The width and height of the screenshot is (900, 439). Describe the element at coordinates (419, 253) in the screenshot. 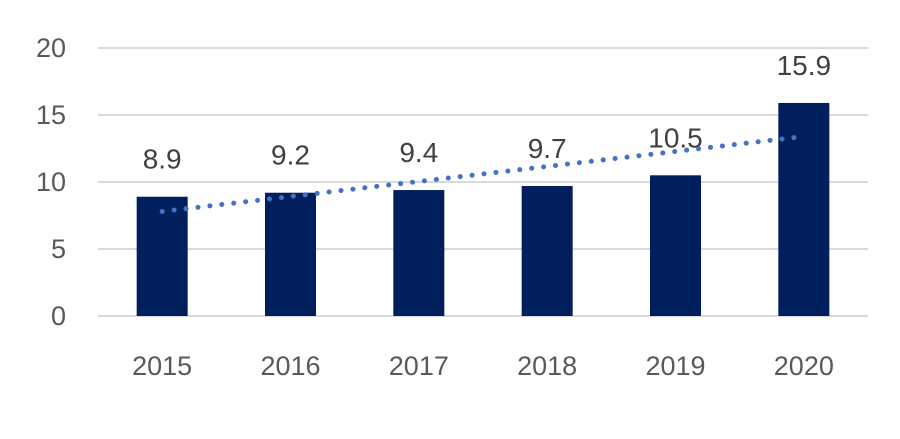

I see `bar-2017` at that location.